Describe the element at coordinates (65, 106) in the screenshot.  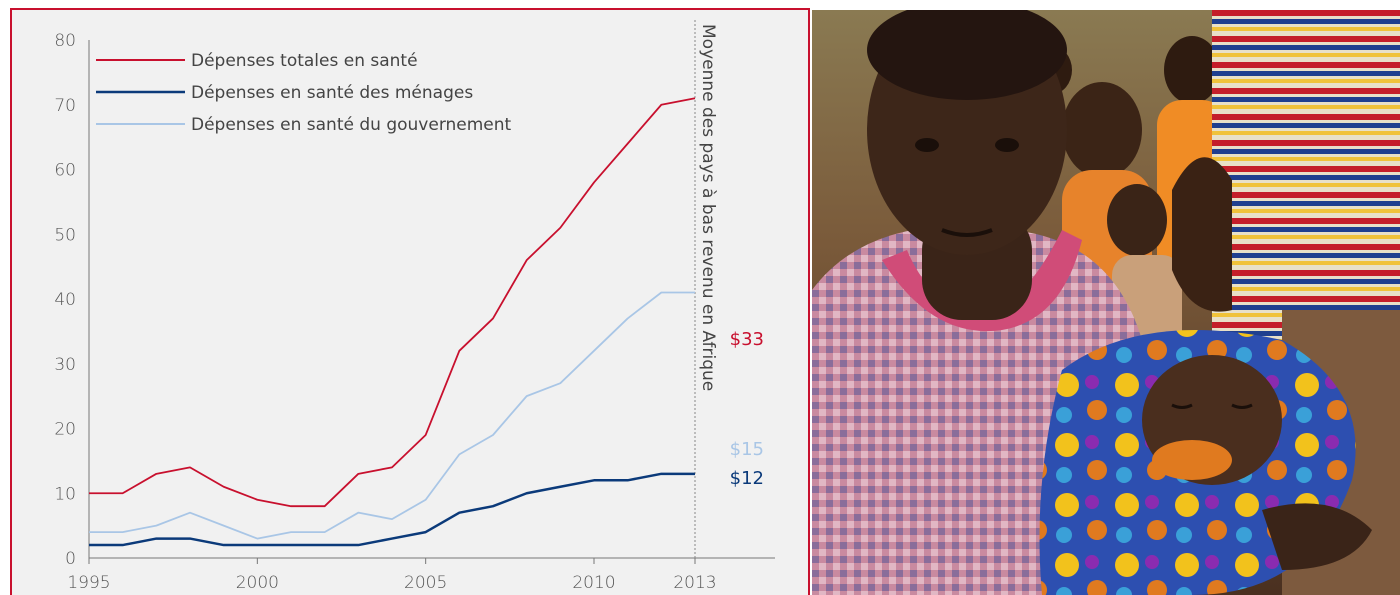
I see `y-tick-label: 70` at that location.